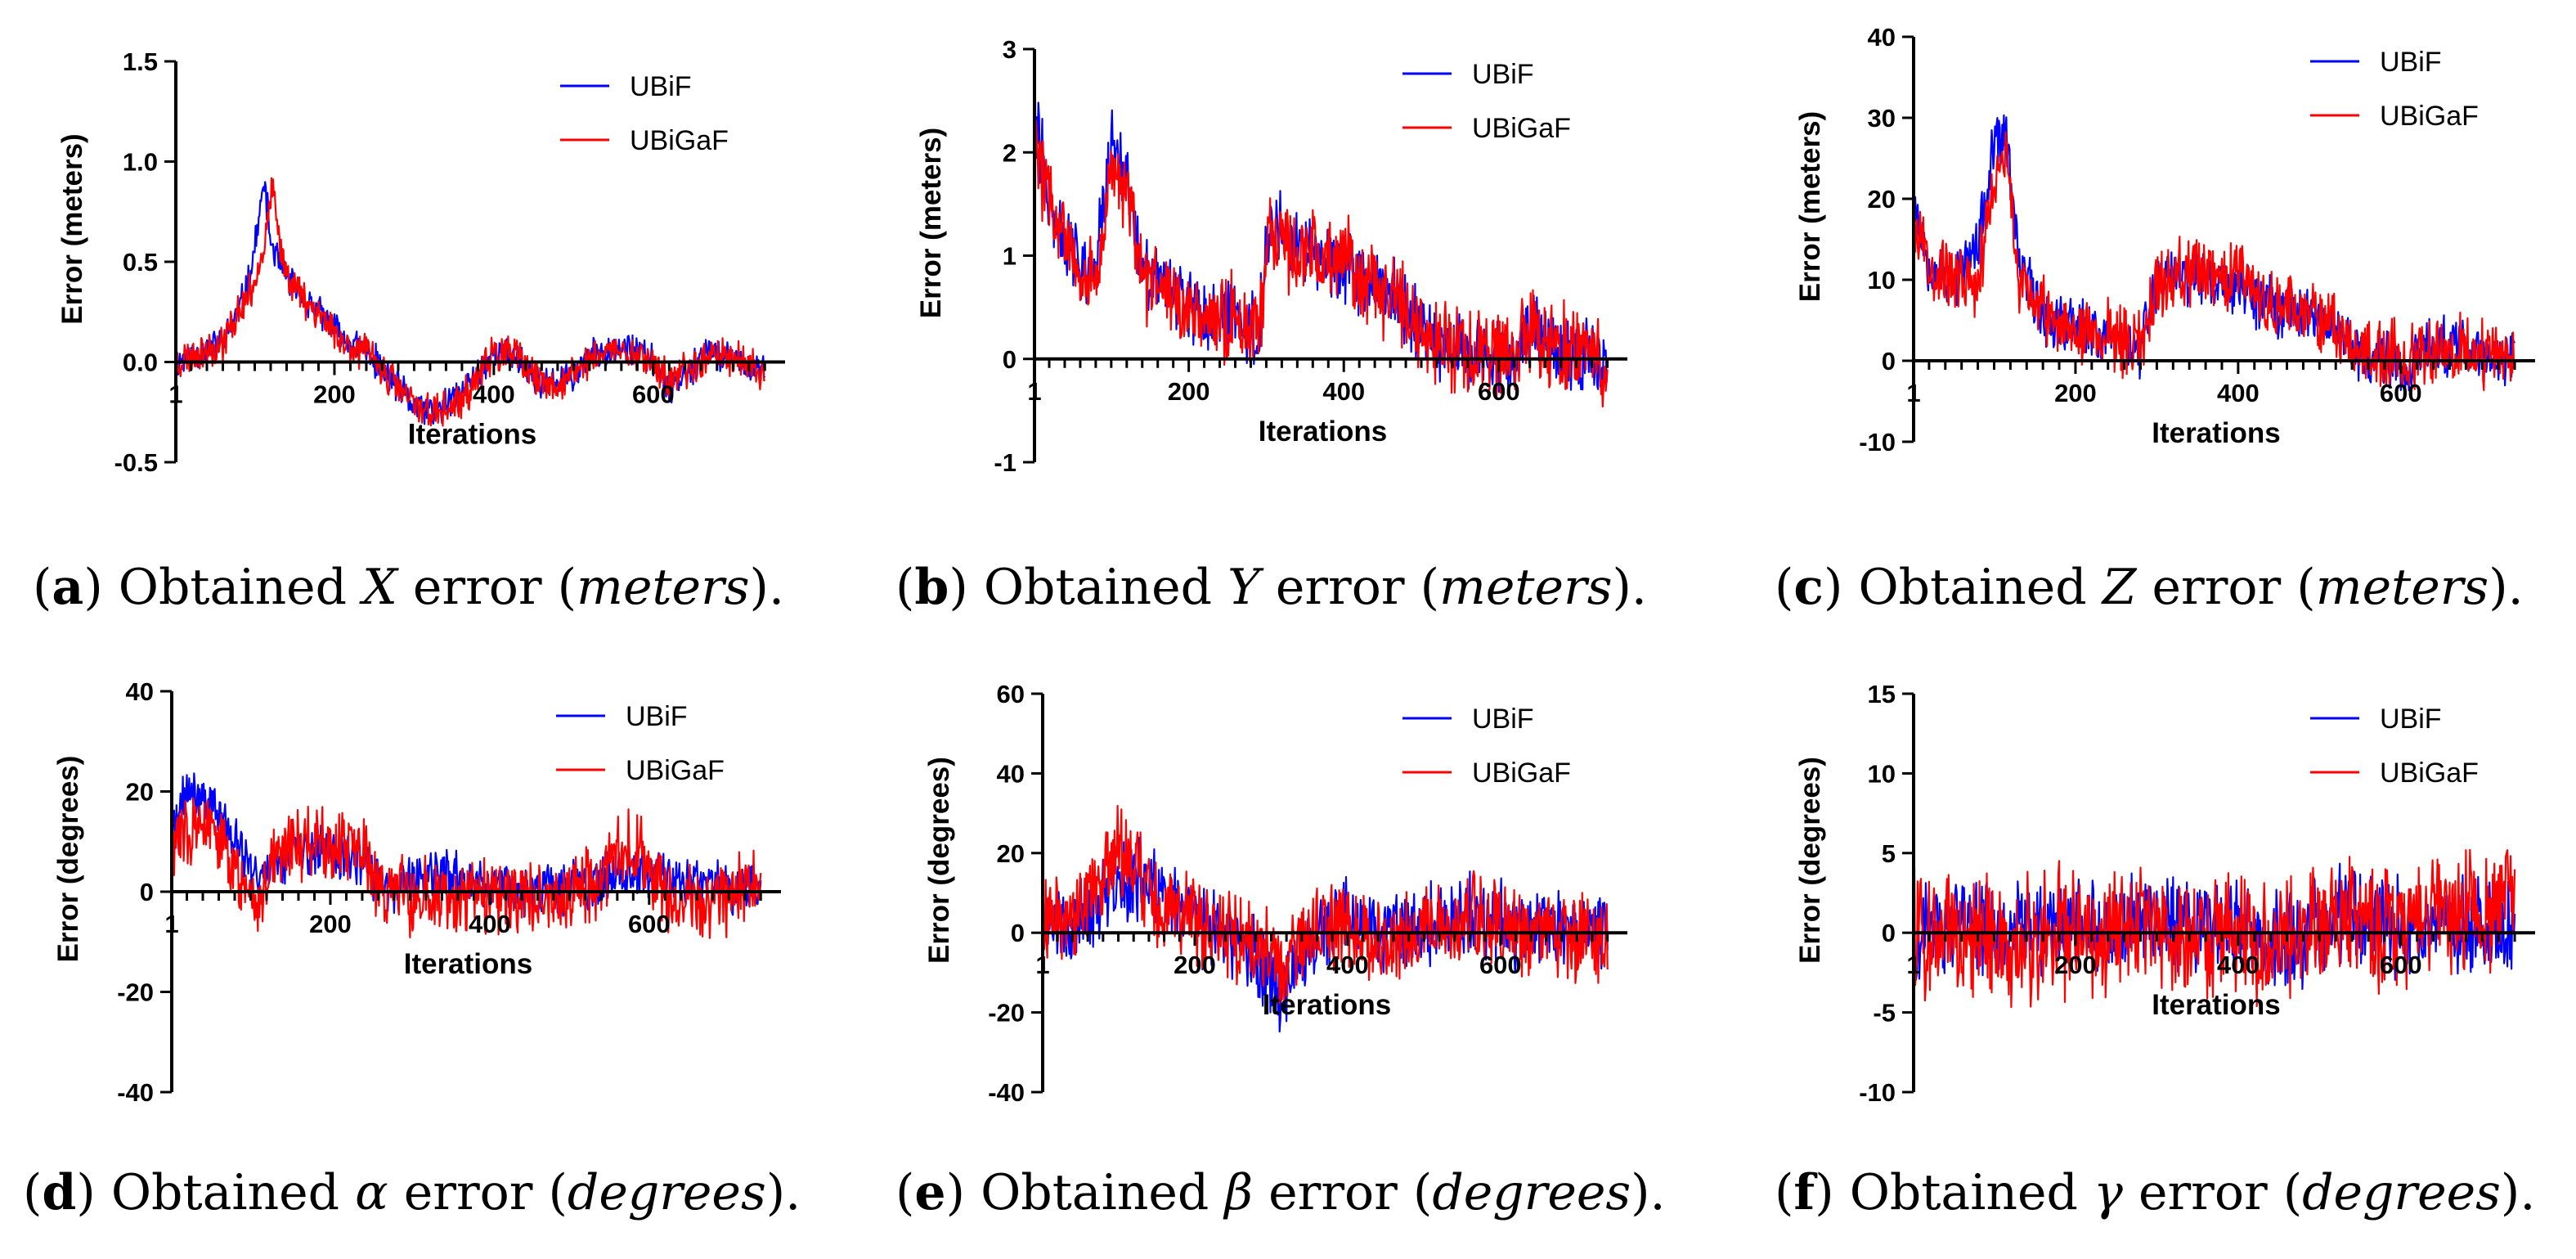 This screenshot has height=1259, width=2576. I want to click on y-tick-label: 1, so click(1010, 256).